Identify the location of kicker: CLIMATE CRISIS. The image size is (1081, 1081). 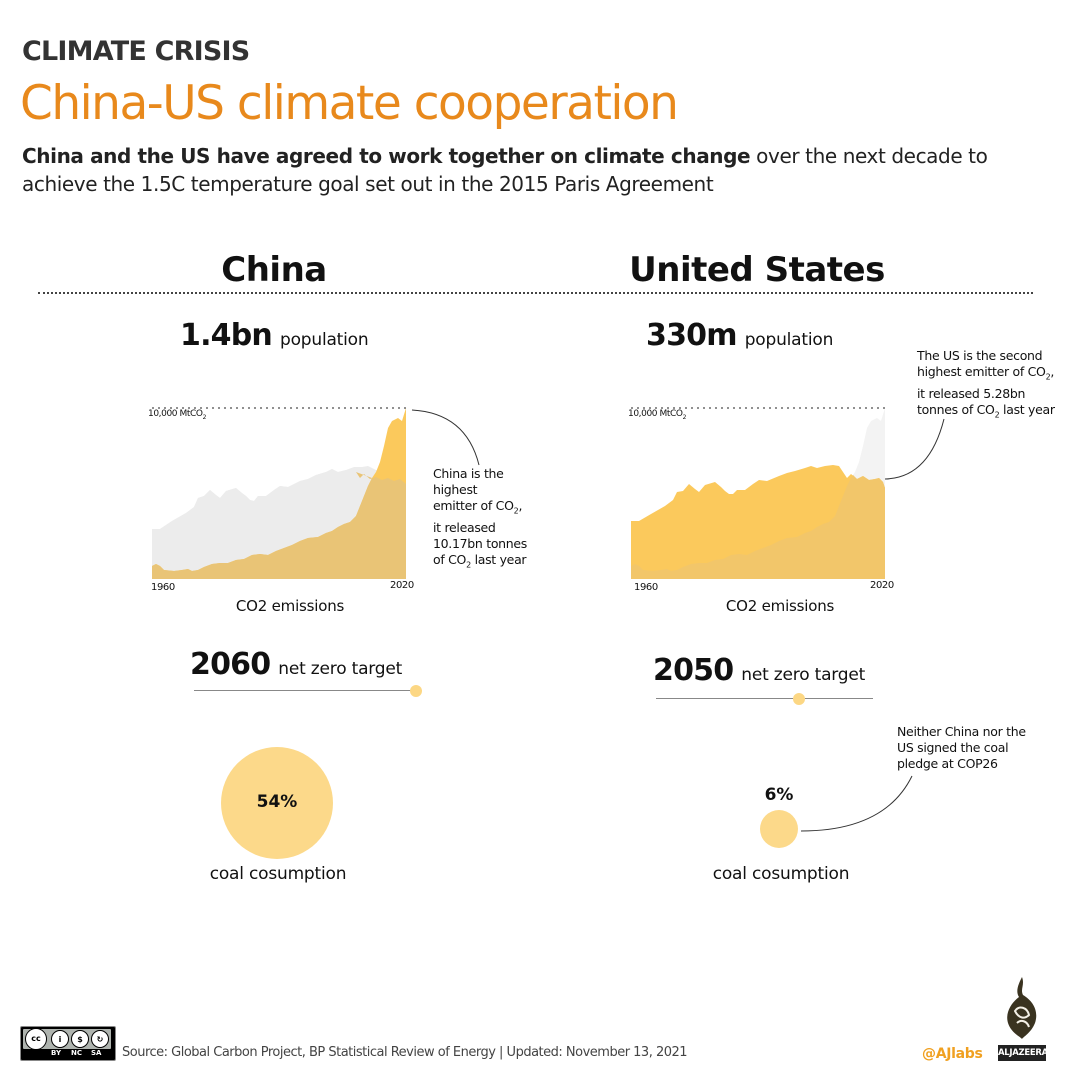
(136, 51).